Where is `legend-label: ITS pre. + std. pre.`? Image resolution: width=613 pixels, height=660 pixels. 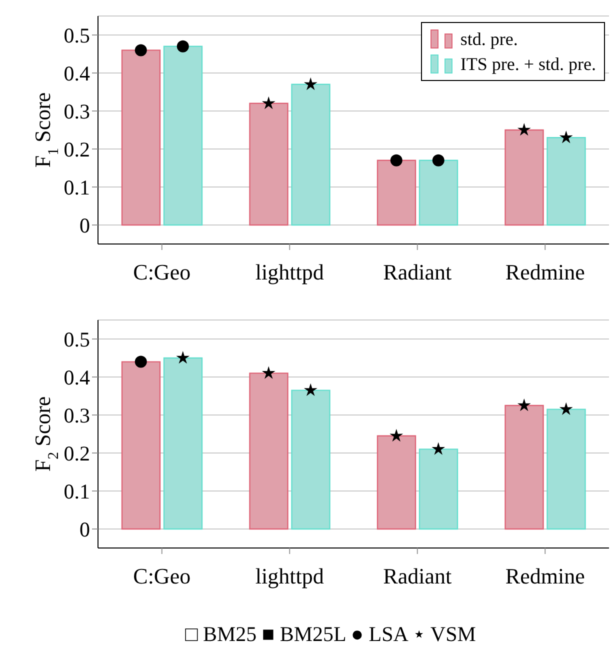
legend-label: ITS pre. + std. pre. is located at coordinates (528, 64).